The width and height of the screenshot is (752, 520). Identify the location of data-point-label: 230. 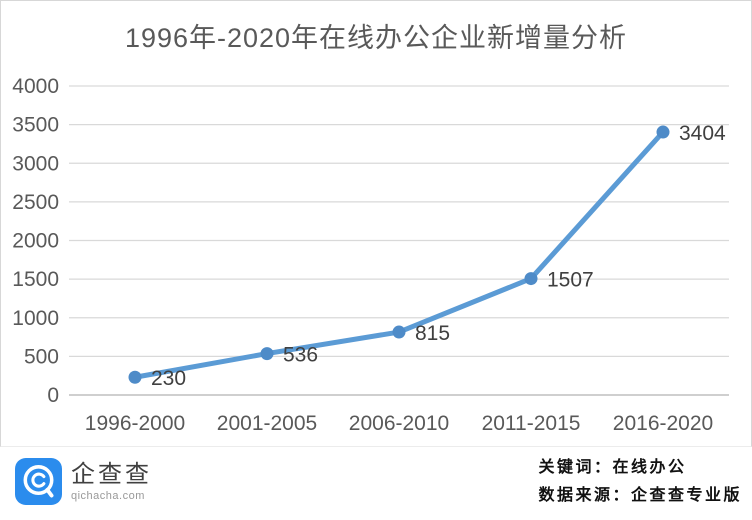
(168, 378).